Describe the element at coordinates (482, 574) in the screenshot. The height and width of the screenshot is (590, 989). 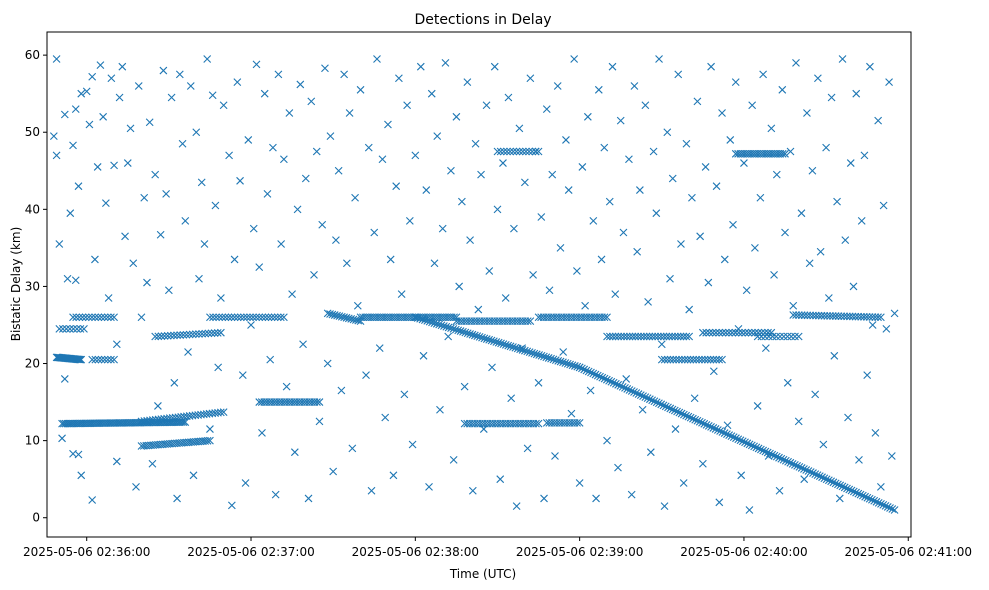
I see `x-axis-label: Time (UTC)` at that location.